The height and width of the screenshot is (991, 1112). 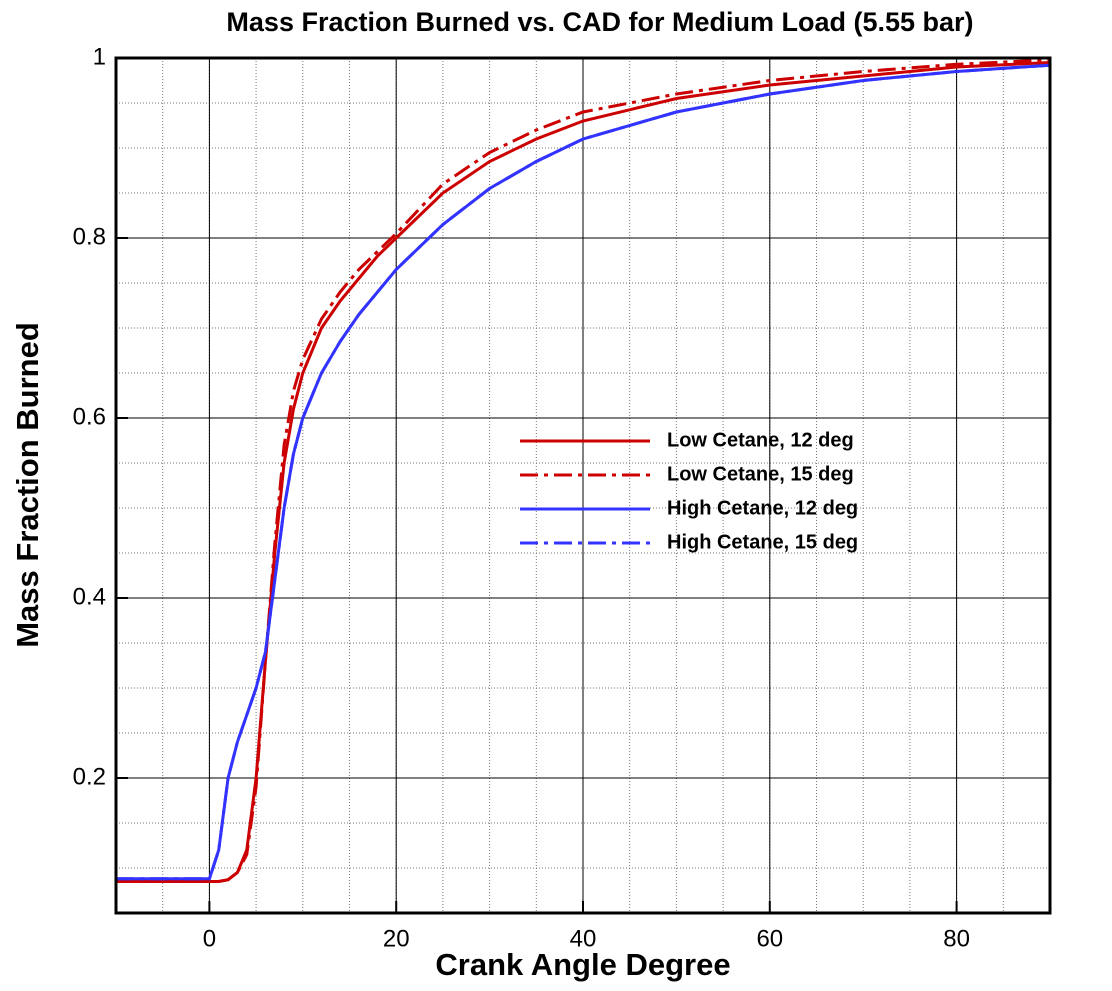 What do you see at coordinates (396, 938) in the screenshot?
I see `x-tick-label: 20` at bounding box center [396, 938].